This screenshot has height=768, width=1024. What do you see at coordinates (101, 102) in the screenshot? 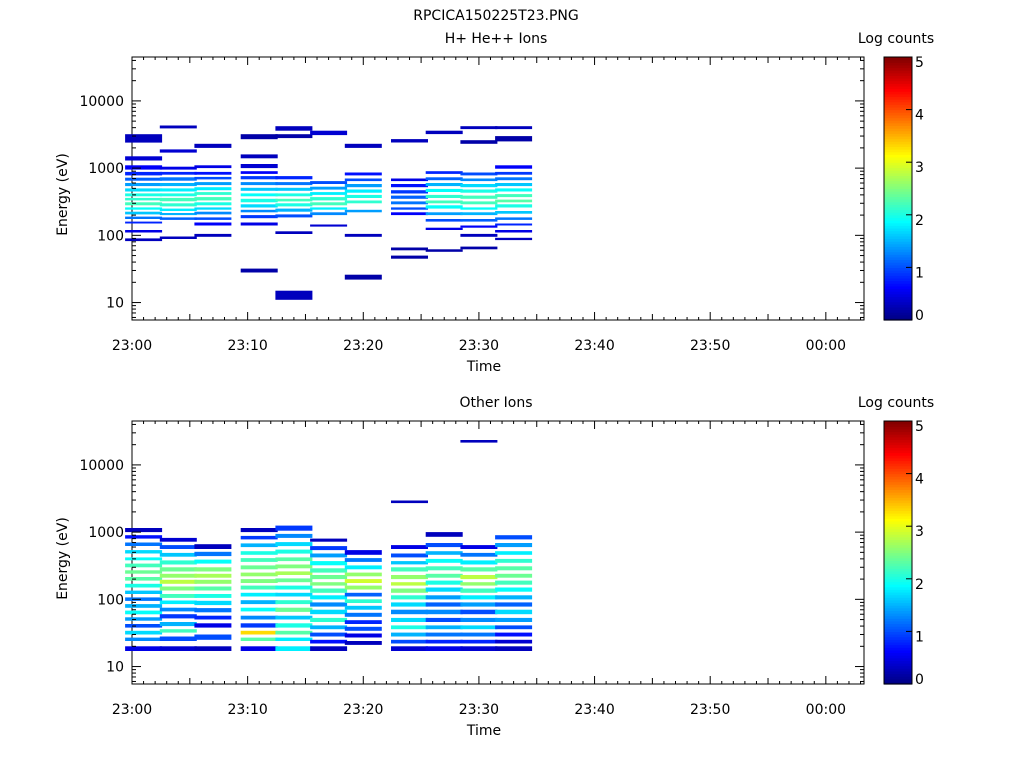
I see `y-tick-label: 10000` at bounding box center [101, 102].